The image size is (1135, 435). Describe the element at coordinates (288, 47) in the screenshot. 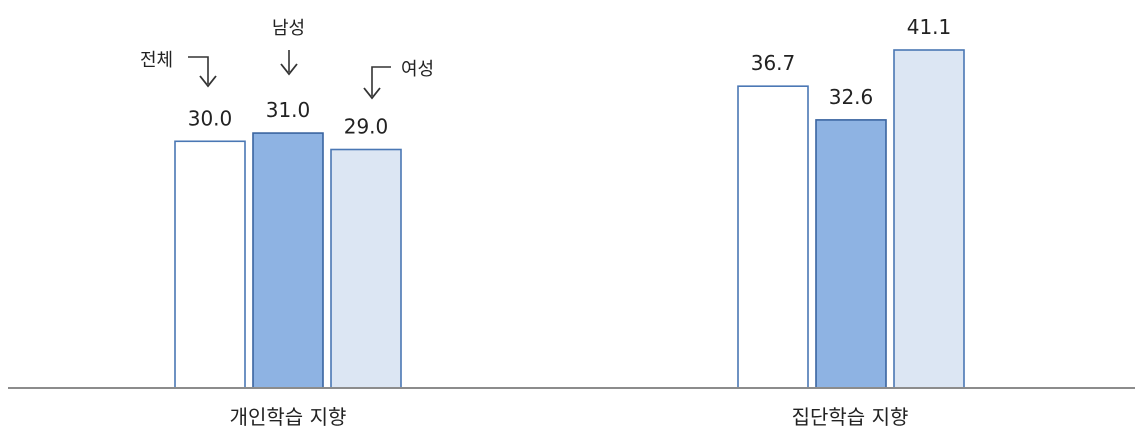

I see `legend-annotation-male: 남성` at that location.